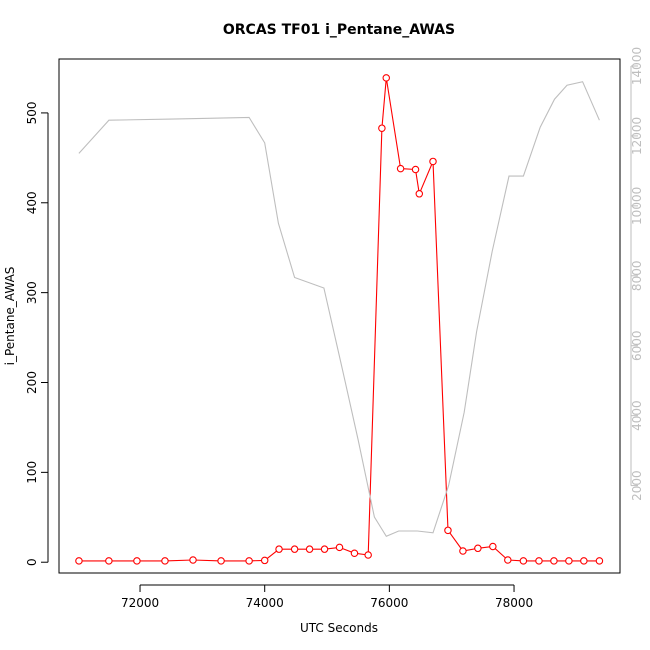  Describe the element at coordinates (327, 597) in the screenshot. I see `x-axis: 72000 74000 76000 78000` at that location.